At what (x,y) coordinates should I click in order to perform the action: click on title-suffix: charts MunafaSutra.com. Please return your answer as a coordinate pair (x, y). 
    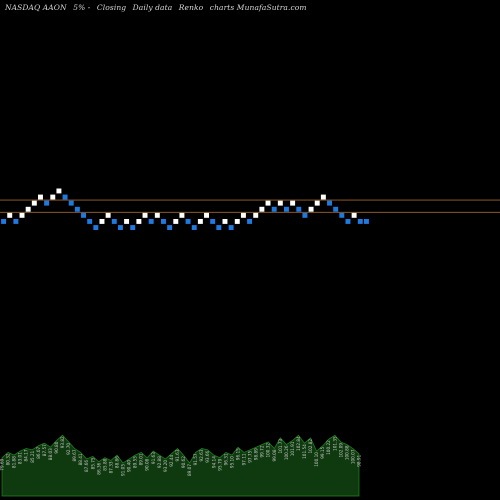
    Looking at the image, I should click on (258, 7).